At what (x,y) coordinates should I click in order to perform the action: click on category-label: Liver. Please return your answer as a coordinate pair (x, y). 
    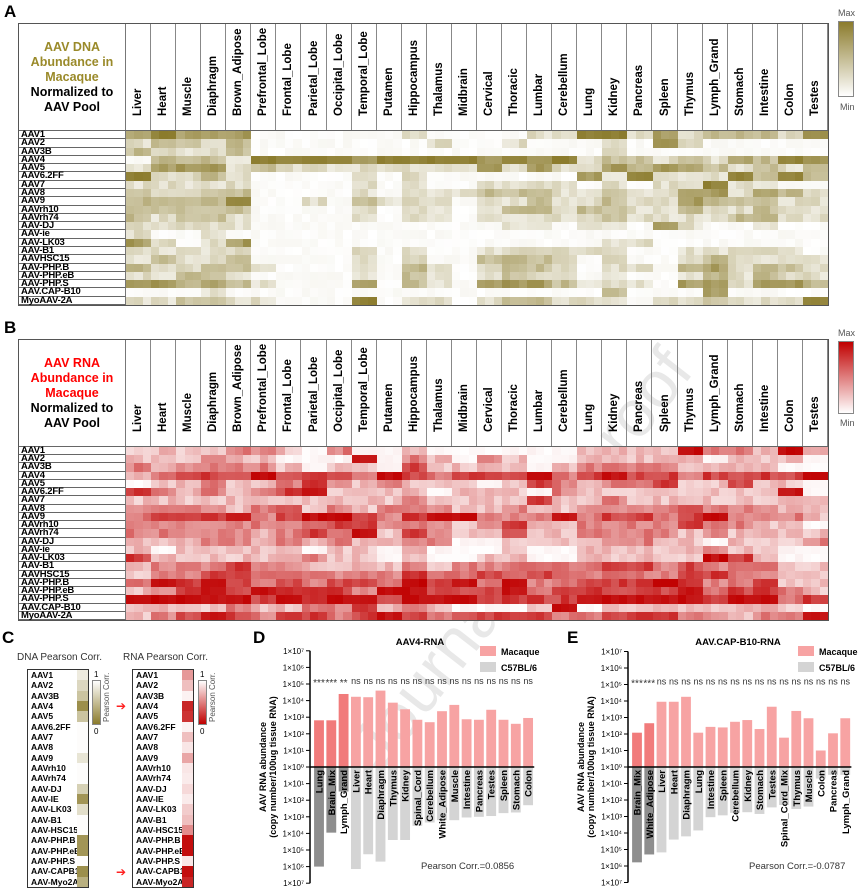
    Looking at the image, I should click on (662, 781).